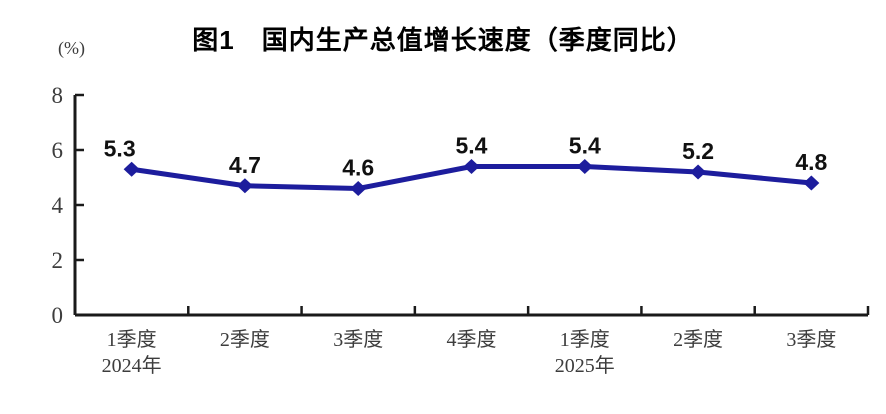 The height and width of the screenshot is (414, 886). What do you see at coordinates (472, 339) in the screenshot?
I see `x-axis-category-label: 4季度` at bounding box center [472, 339].